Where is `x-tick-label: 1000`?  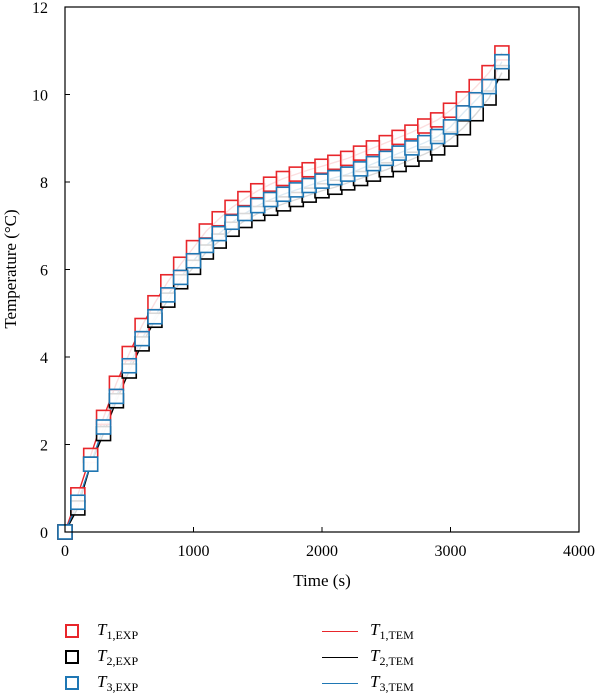 x-tick-label: 1000 is located at coordinates (194, 551).